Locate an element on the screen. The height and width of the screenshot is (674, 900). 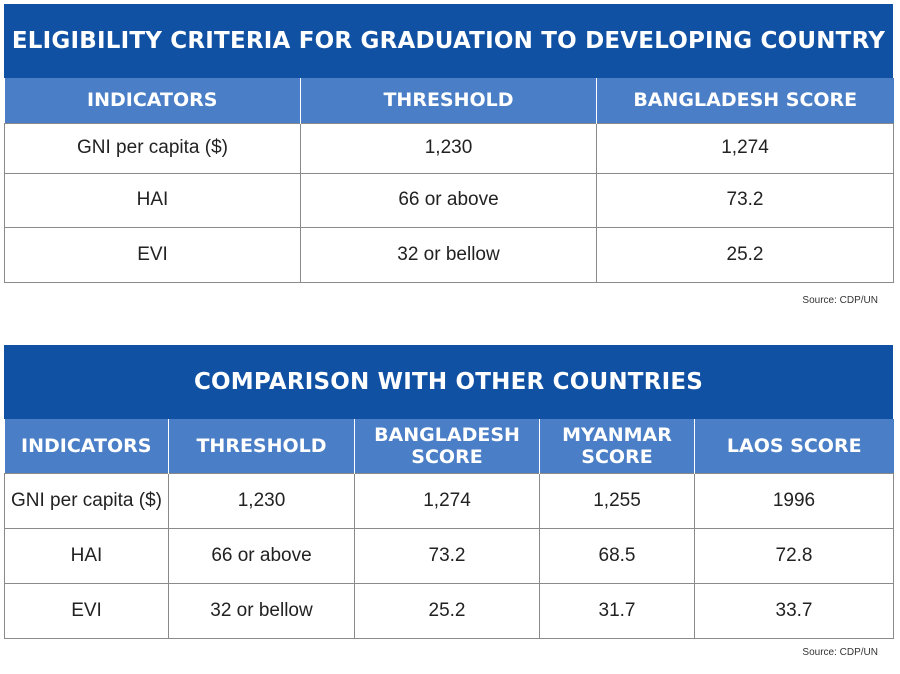
laos-score-cell: 1996 is located at coordinates (794, 500).